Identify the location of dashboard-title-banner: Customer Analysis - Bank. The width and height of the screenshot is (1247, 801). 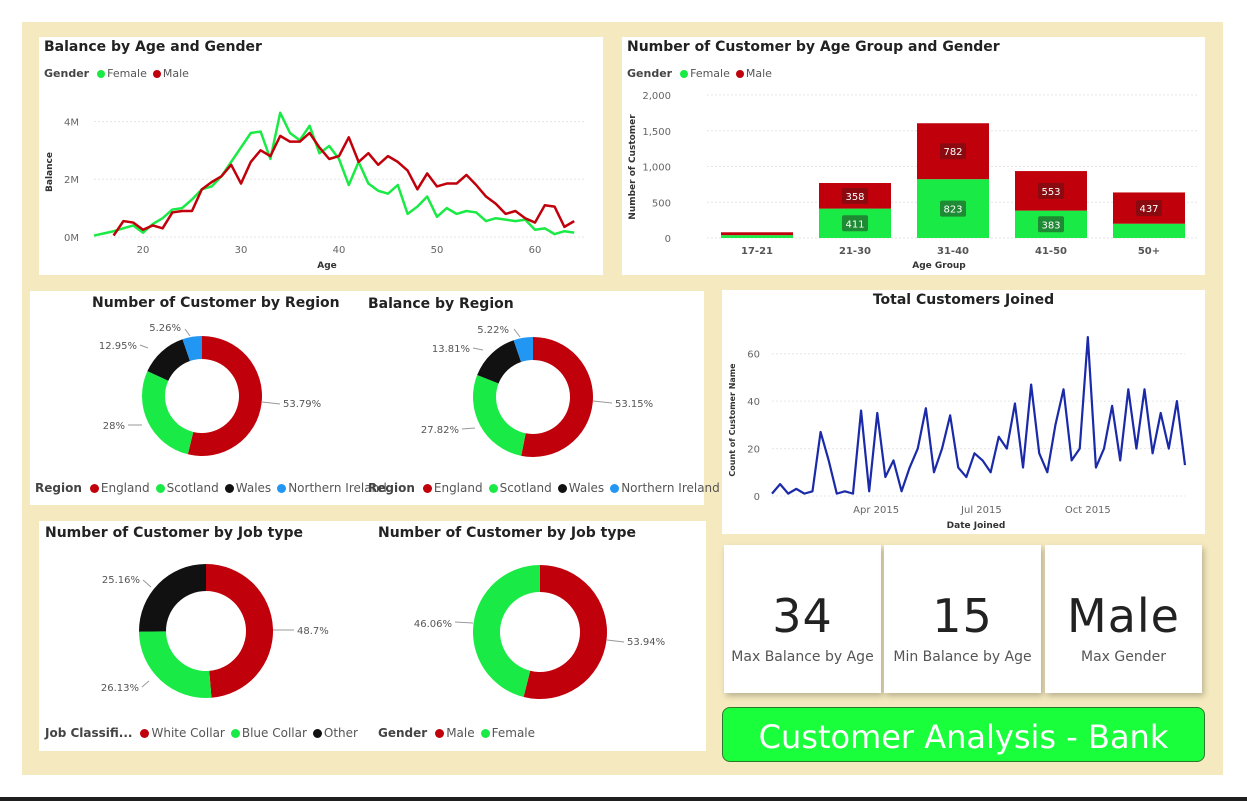
(963, 734).